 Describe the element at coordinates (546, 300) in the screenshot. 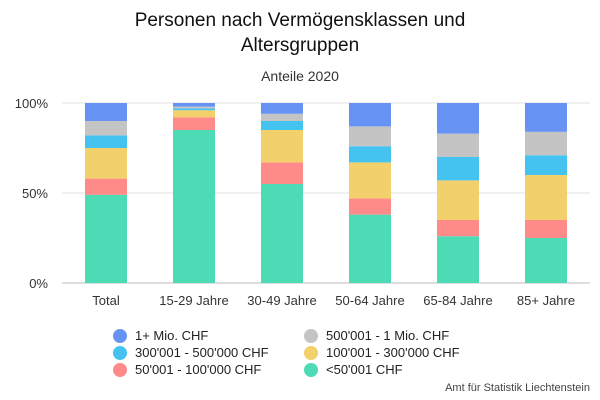

I see `x-tick-label: 85+ Jahre` at that location.